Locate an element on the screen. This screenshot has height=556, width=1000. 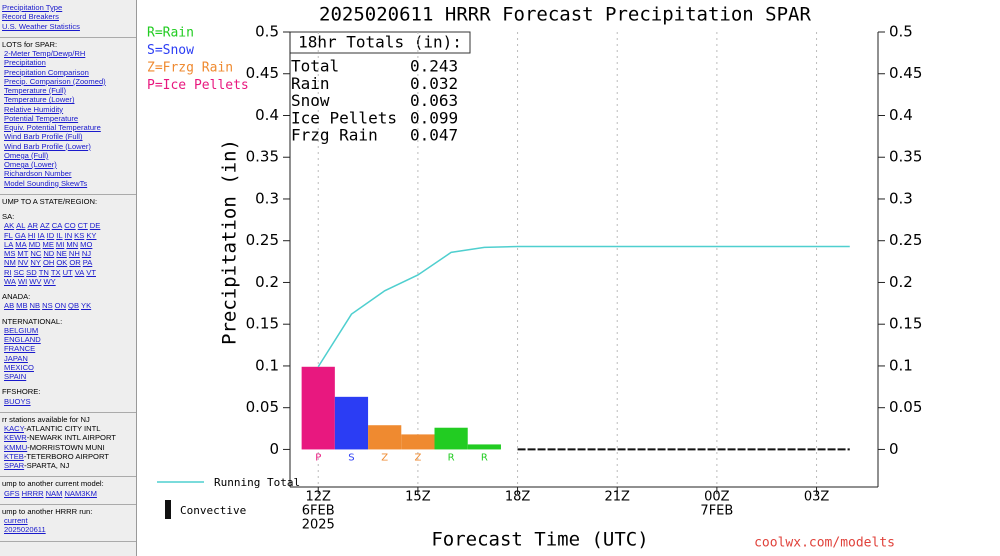
link: AL is located at coordinates (21, 226).